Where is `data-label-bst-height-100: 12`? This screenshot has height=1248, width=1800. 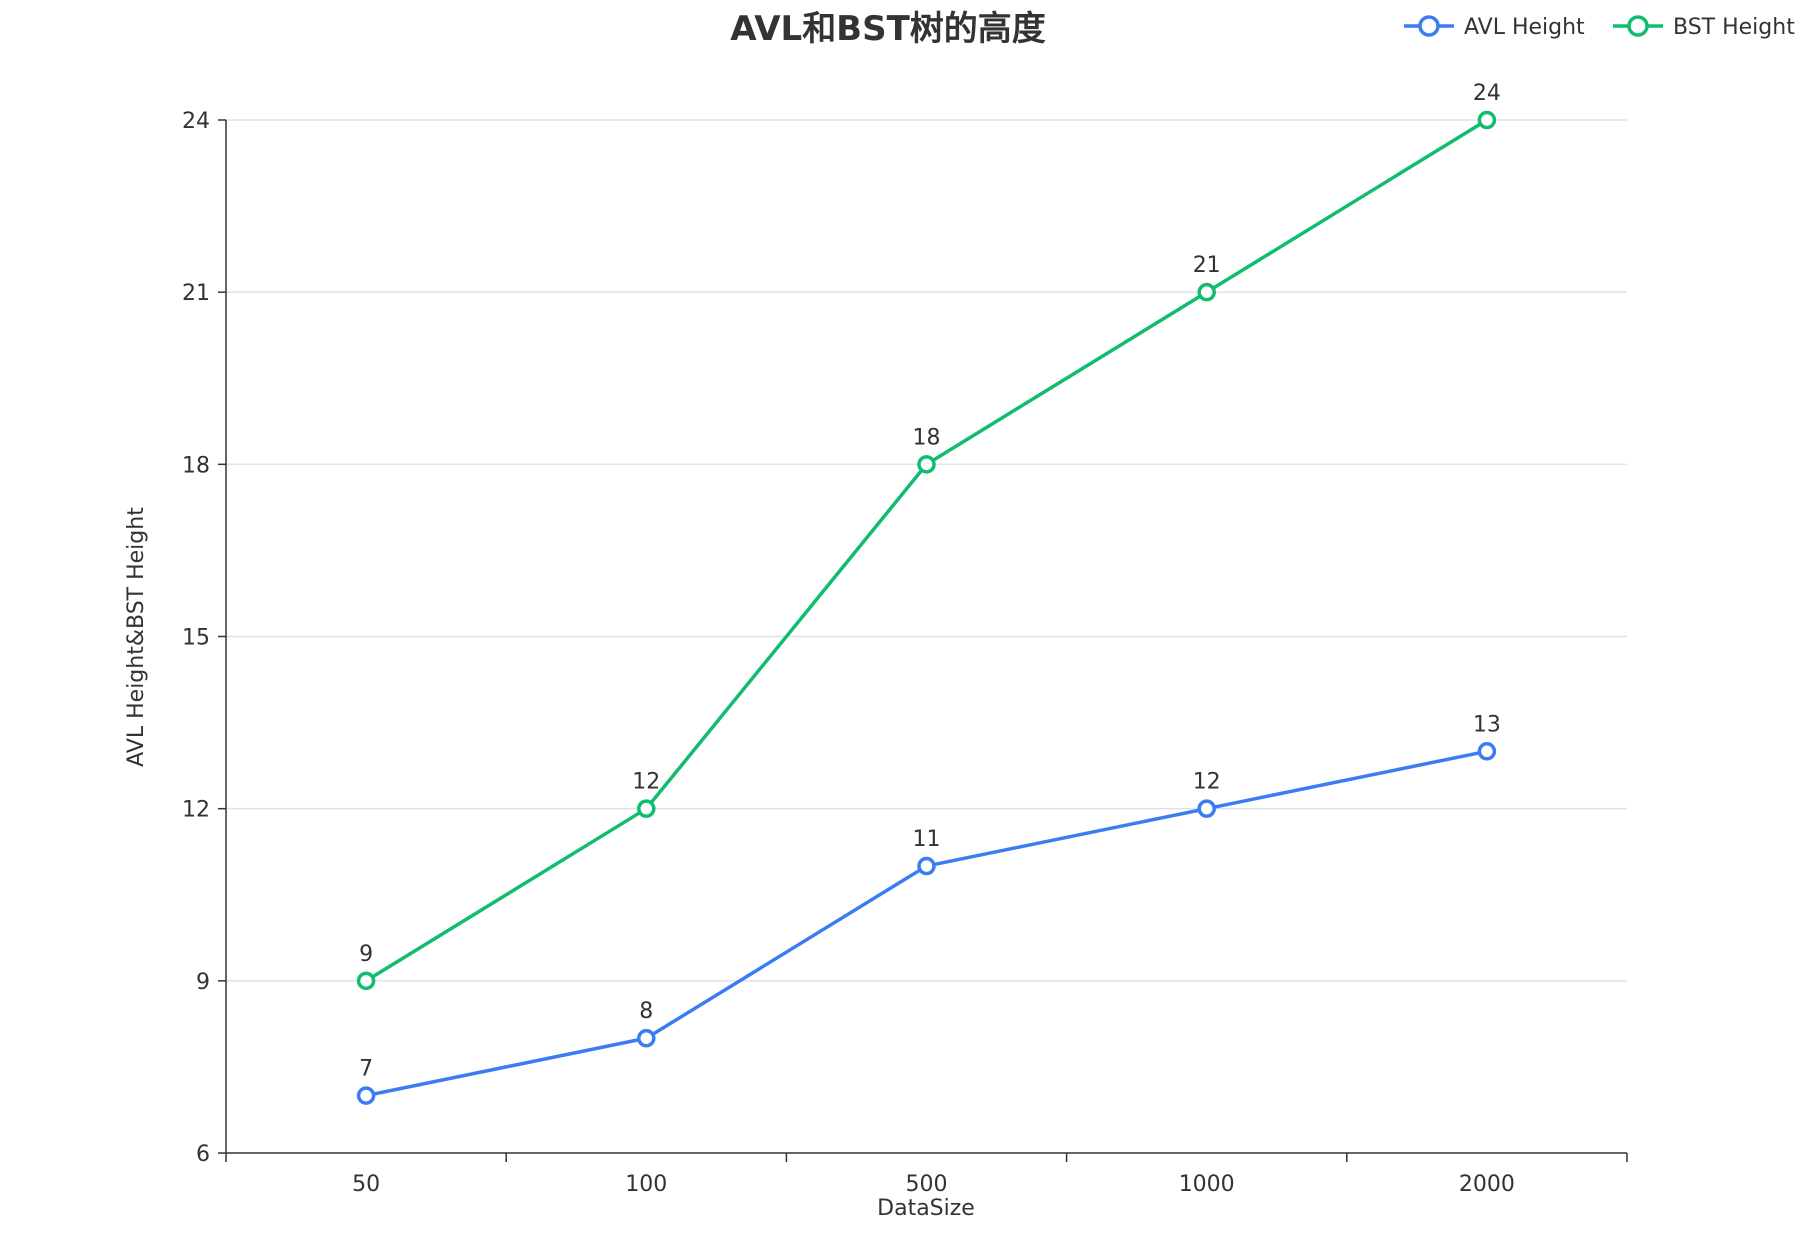
data-label-bst-height-100: 12 is located at coordinates (646, 782).